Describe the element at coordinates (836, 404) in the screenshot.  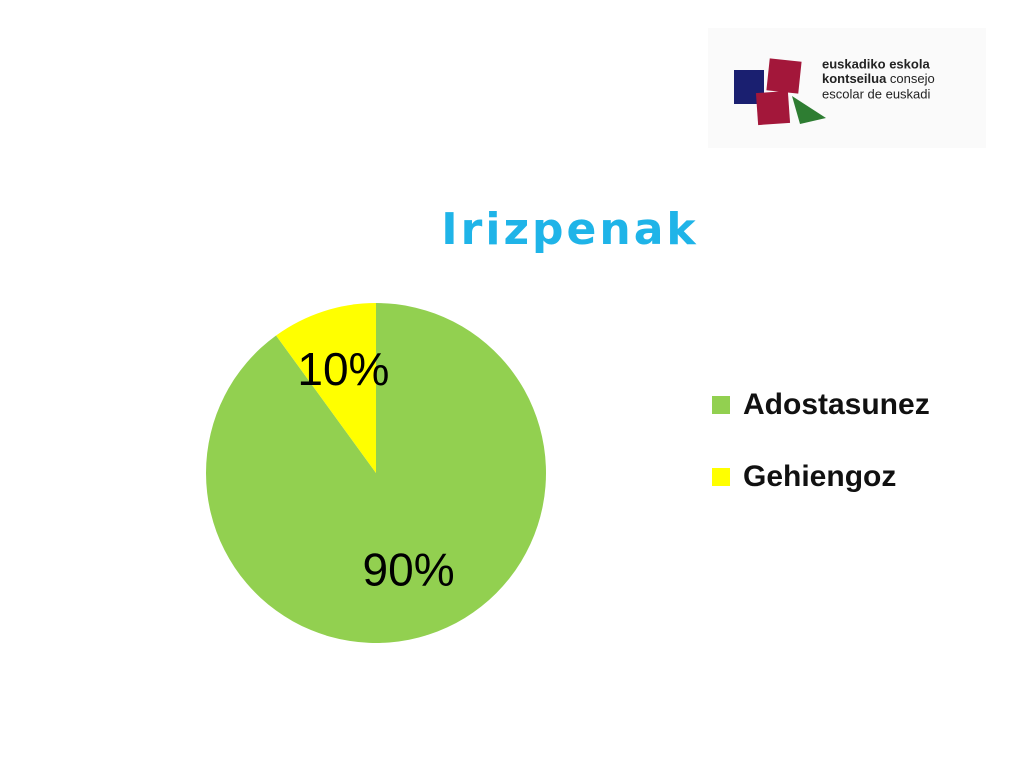
I see `legend-label: Adostasunez` at that location.